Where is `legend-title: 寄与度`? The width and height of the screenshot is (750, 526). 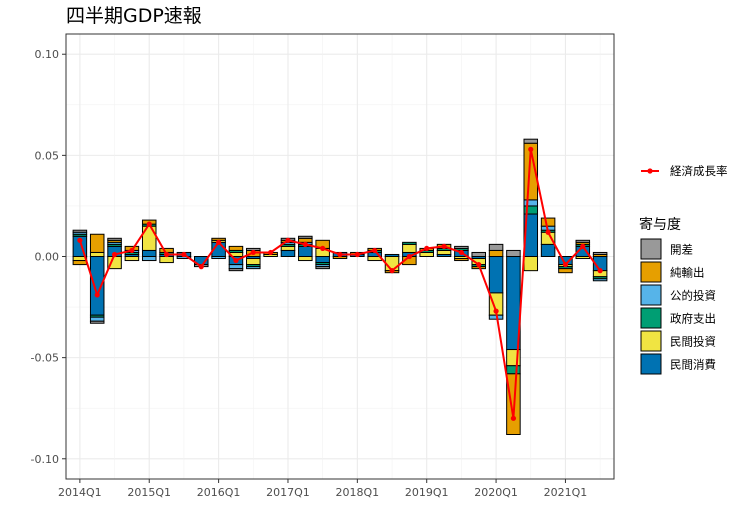
legend-title: 寄与度 is located at coordinates (660, 224).